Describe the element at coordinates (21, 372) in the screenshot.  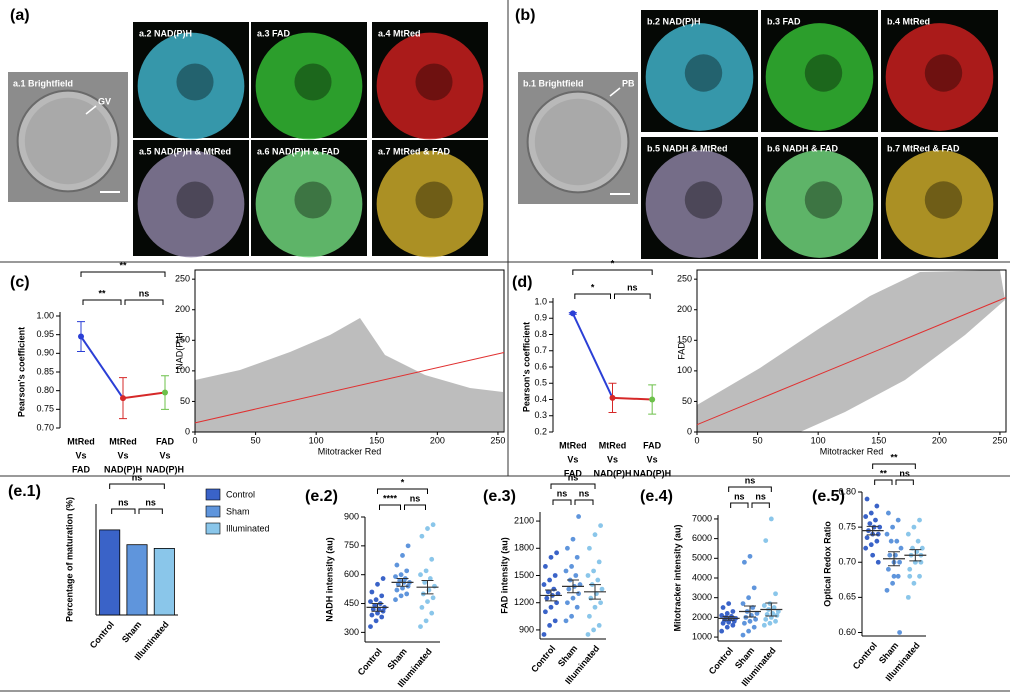
I see `y-axis-label: Pearson's coefficient` at that location.